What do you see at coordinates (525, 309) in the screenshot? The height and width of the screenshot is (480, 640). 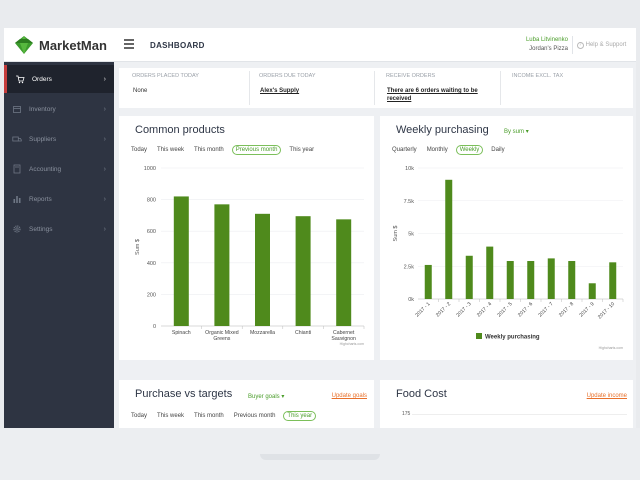 I see `x-tick-label: 2017 - 6` at bounding box center [525, 309].